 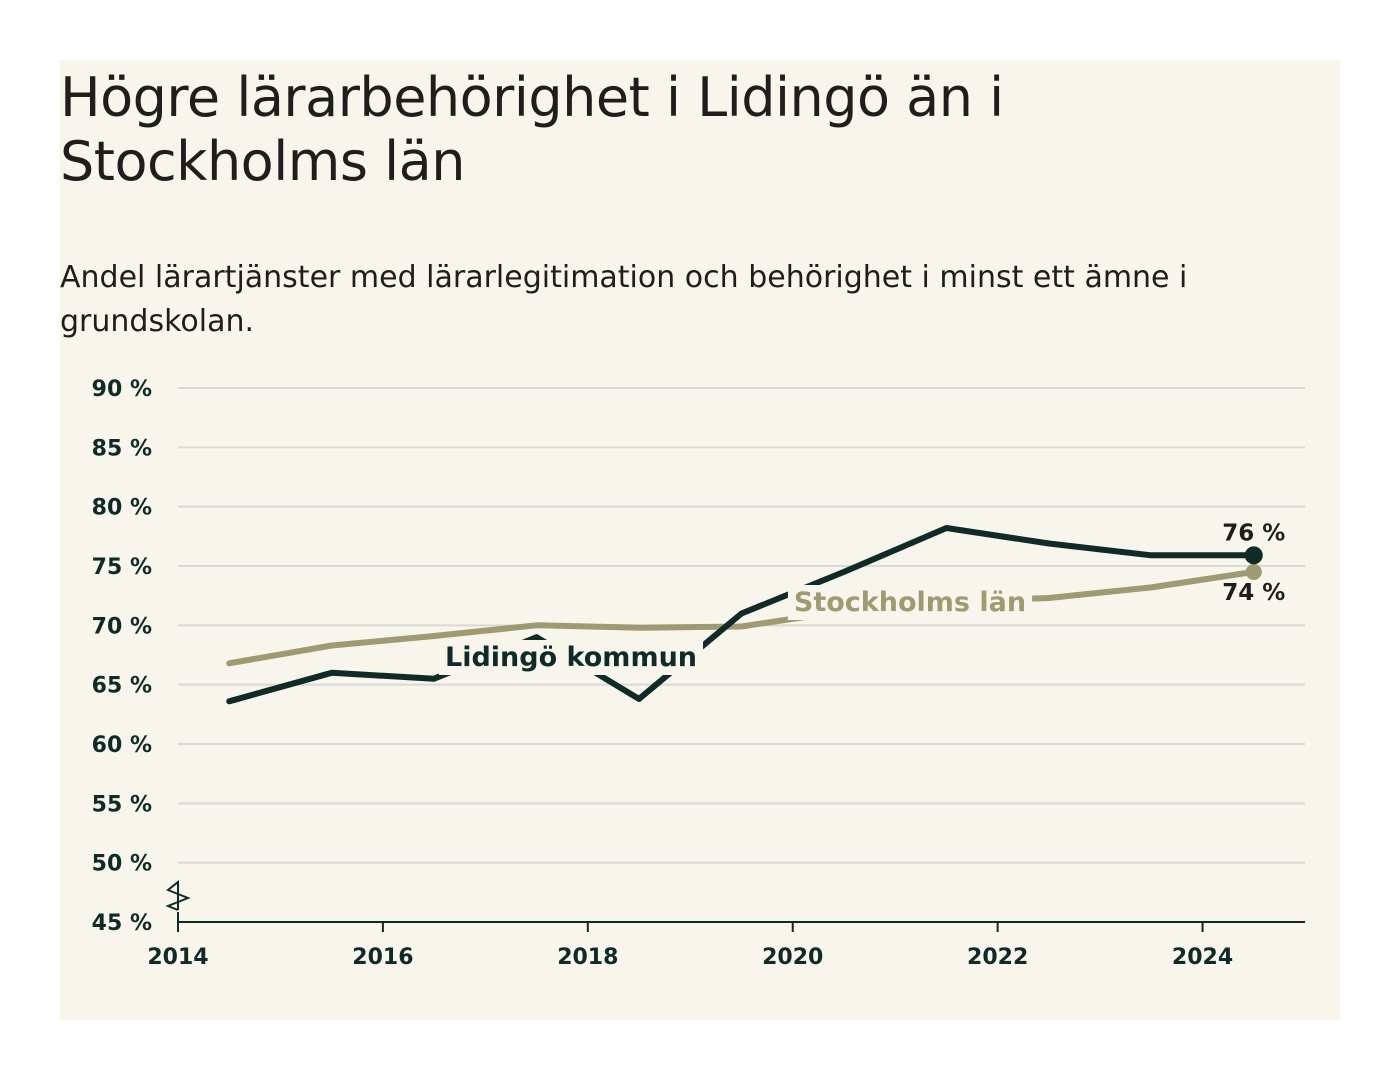 I want to click on y-tick-label: 85 %, so click(x=122, y=448).